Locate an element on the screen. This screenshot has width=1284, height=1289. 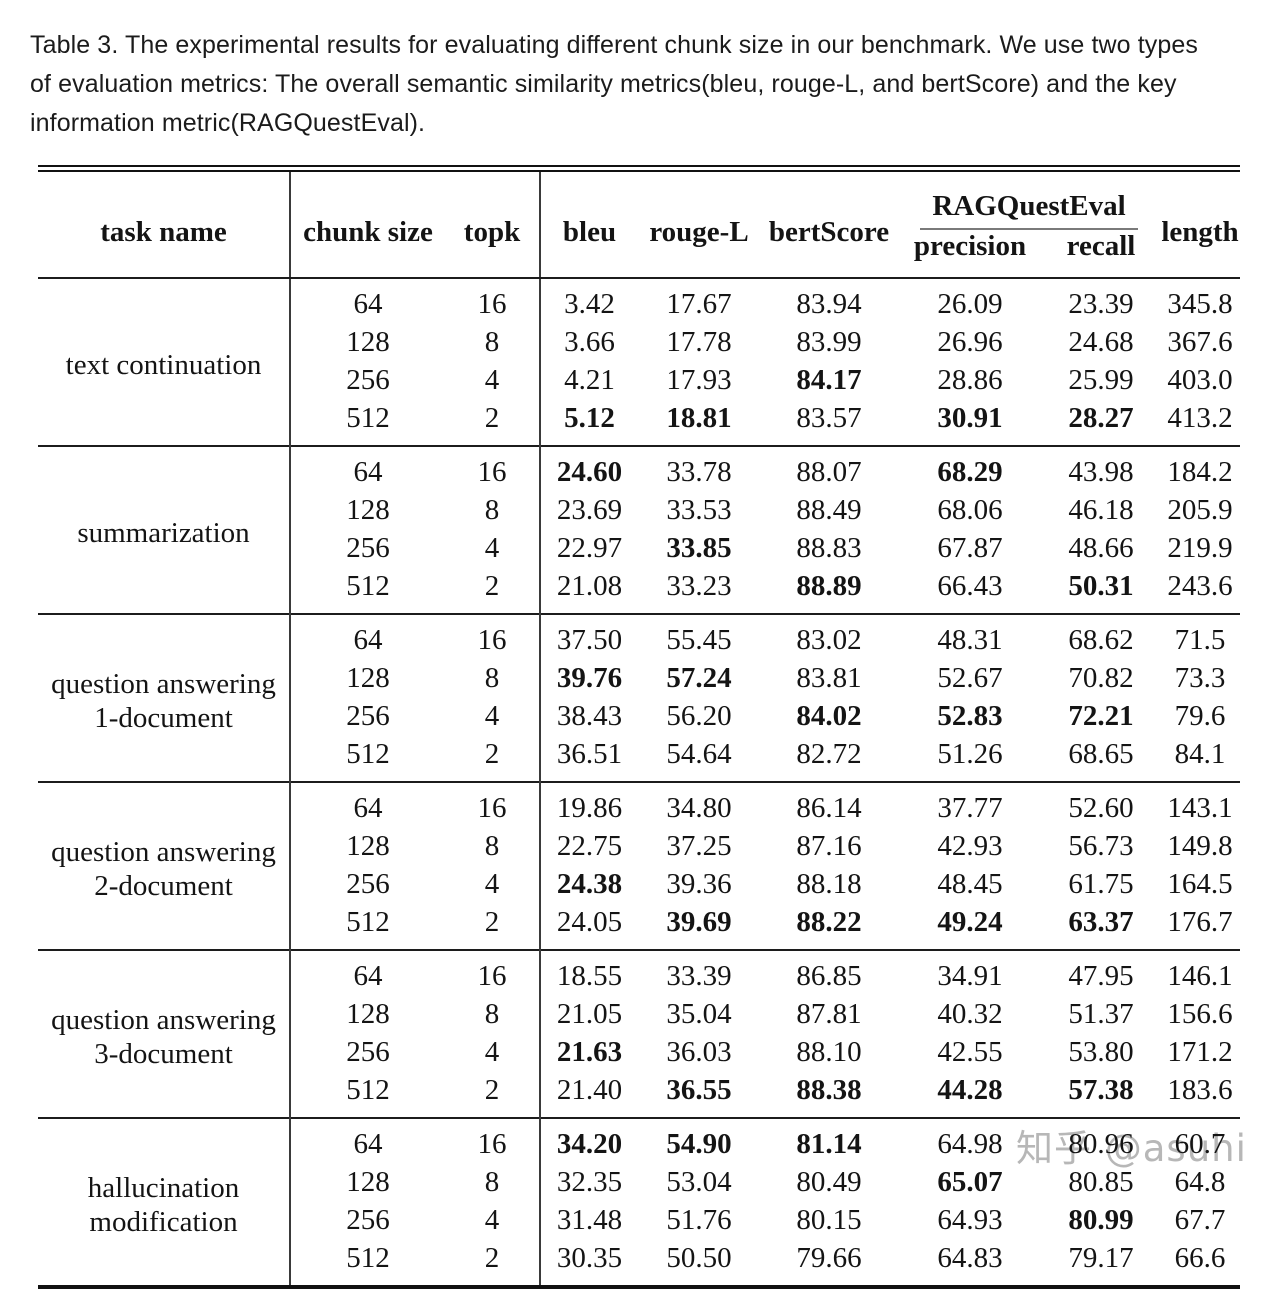
task-name-cell: text continuation is located at coordinates (164, 362).